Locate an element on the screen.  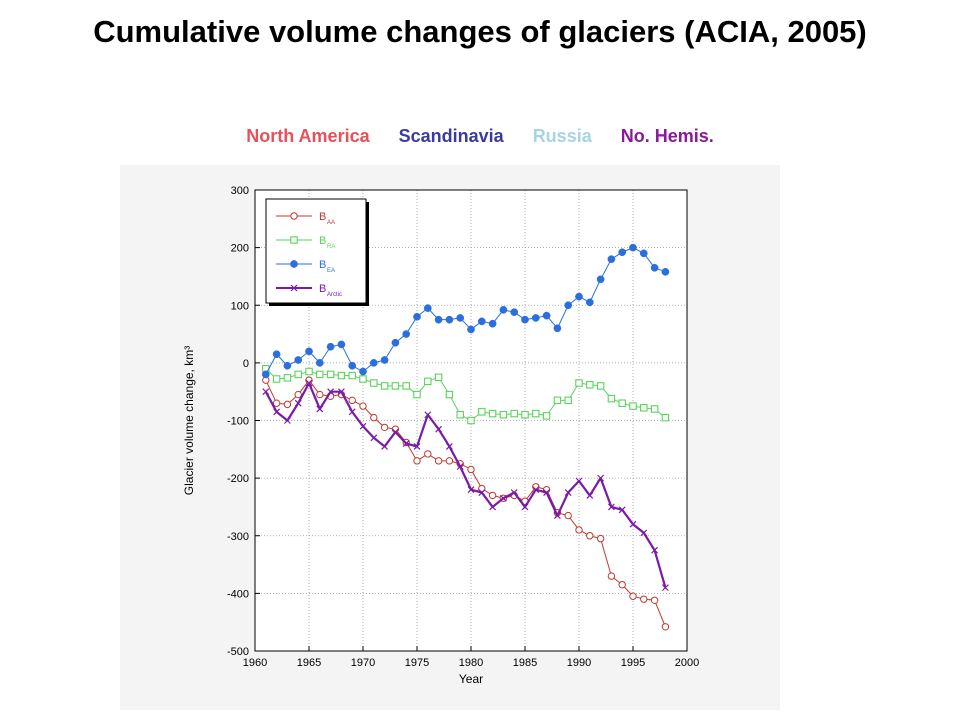
y-tick-label: -300 is located at coordinates (238, 537).